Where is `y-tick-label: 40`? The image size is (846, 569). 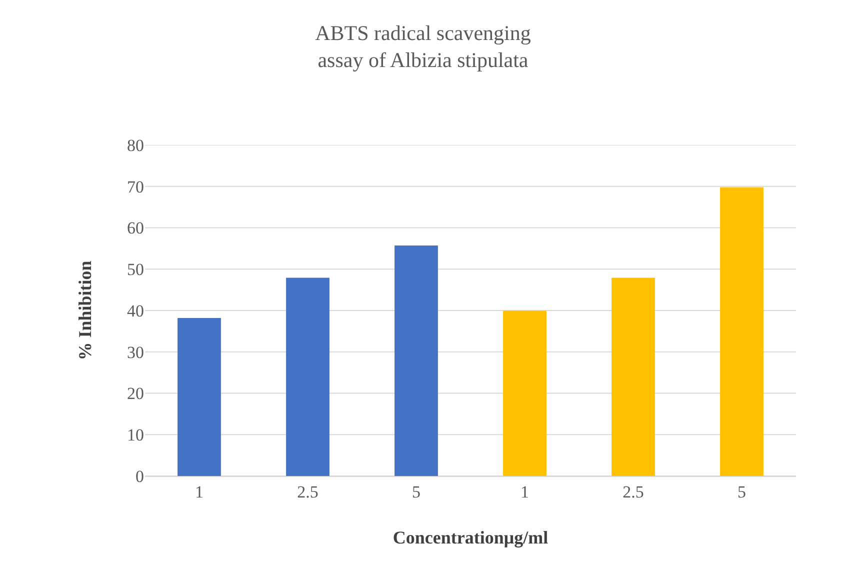 y-tick-label: 40 is located at coordinates (135, 310).